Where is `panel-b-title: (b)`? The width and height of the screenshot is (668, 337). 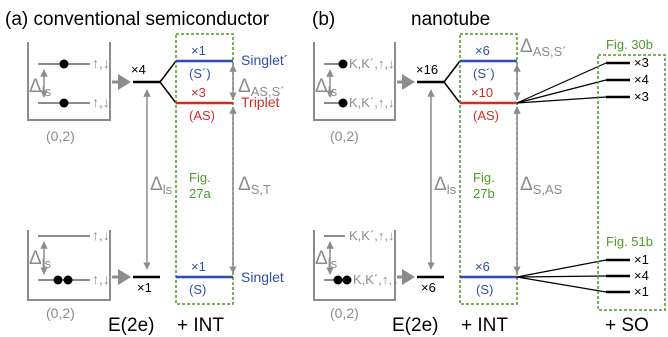
panel-b-title: (b) is located at coordinates (323, 19).